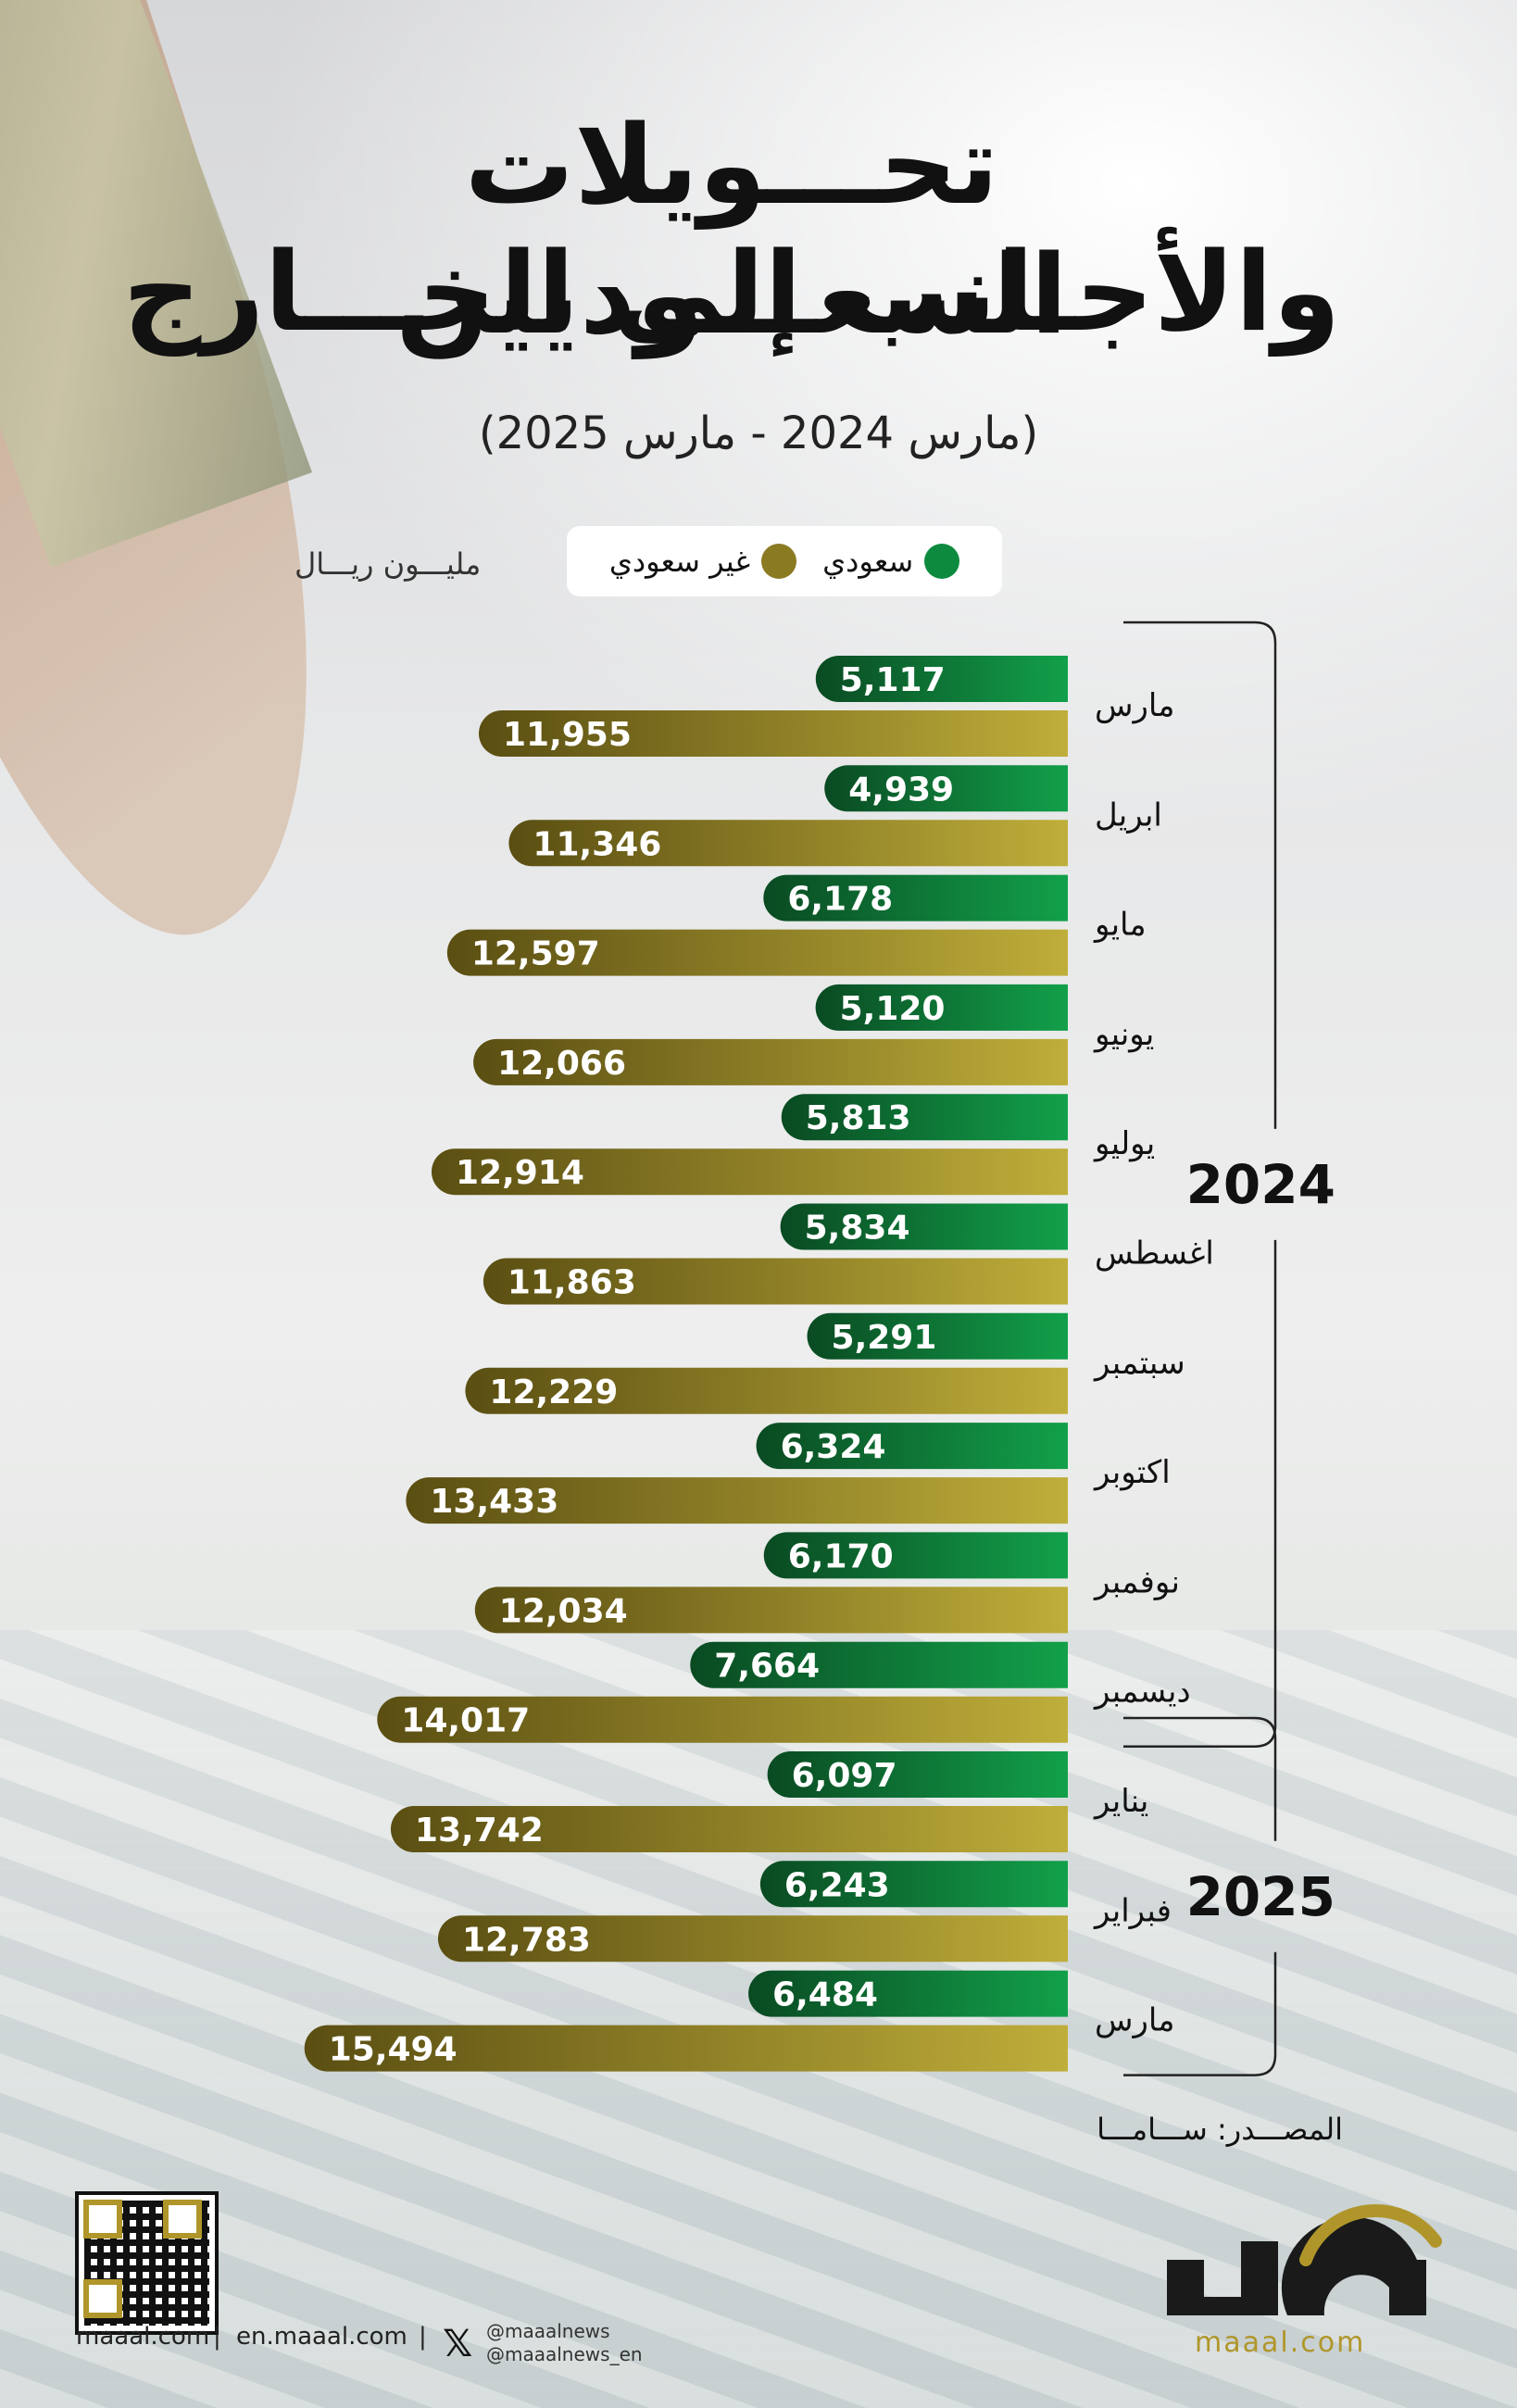 The height and width of the screenshot is (2408, 1517). I want to click on bar-value-label-saudi: 6,178, so click(840, 900).